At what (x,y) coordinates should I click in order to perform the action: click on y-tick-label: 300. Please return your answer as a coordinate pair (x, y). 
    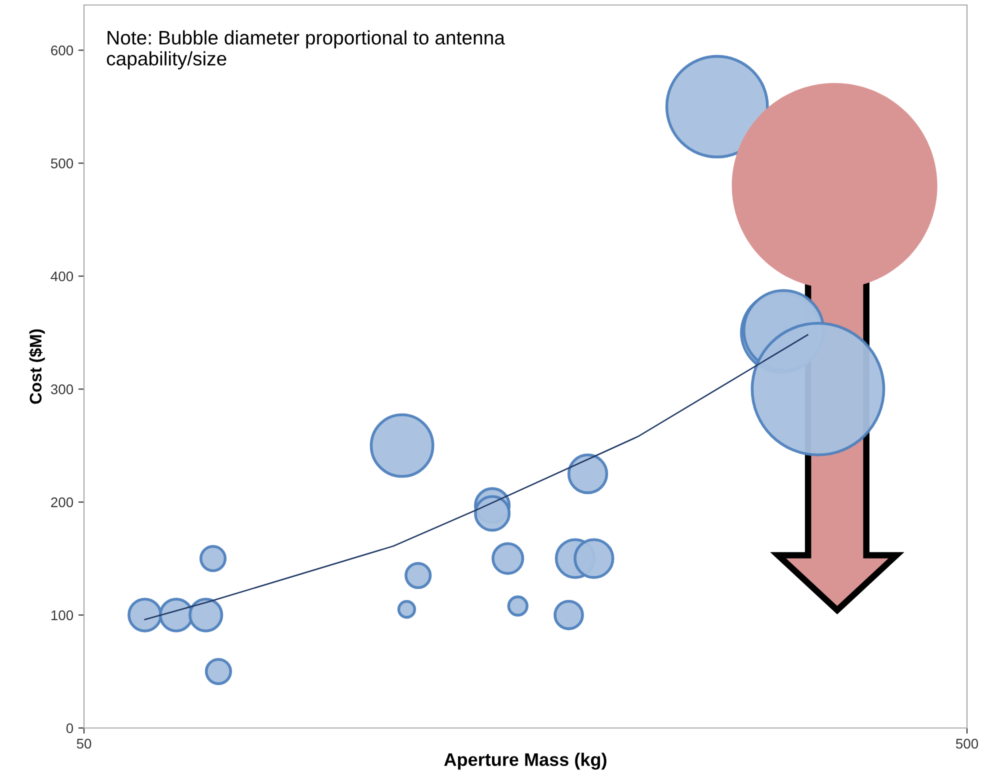
    Looking at the image, I should click on (62, 389).